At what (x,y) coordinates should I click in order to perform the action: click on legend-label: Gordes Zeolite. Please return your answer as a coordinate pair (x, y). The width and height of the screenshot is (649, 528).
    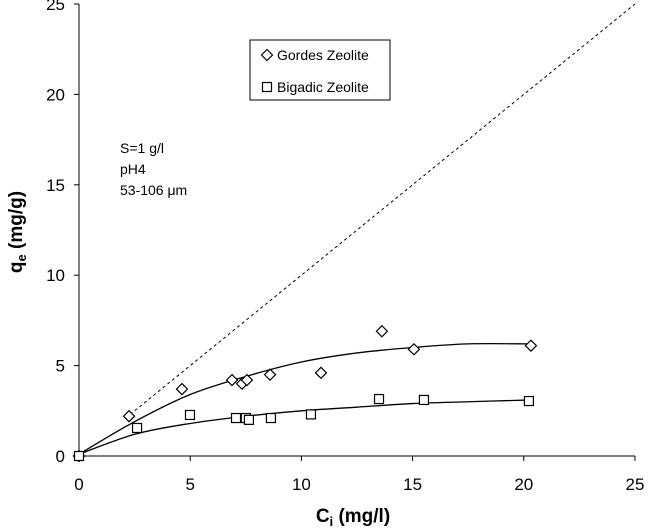
    Looking at the image, I should click on (323, 55).